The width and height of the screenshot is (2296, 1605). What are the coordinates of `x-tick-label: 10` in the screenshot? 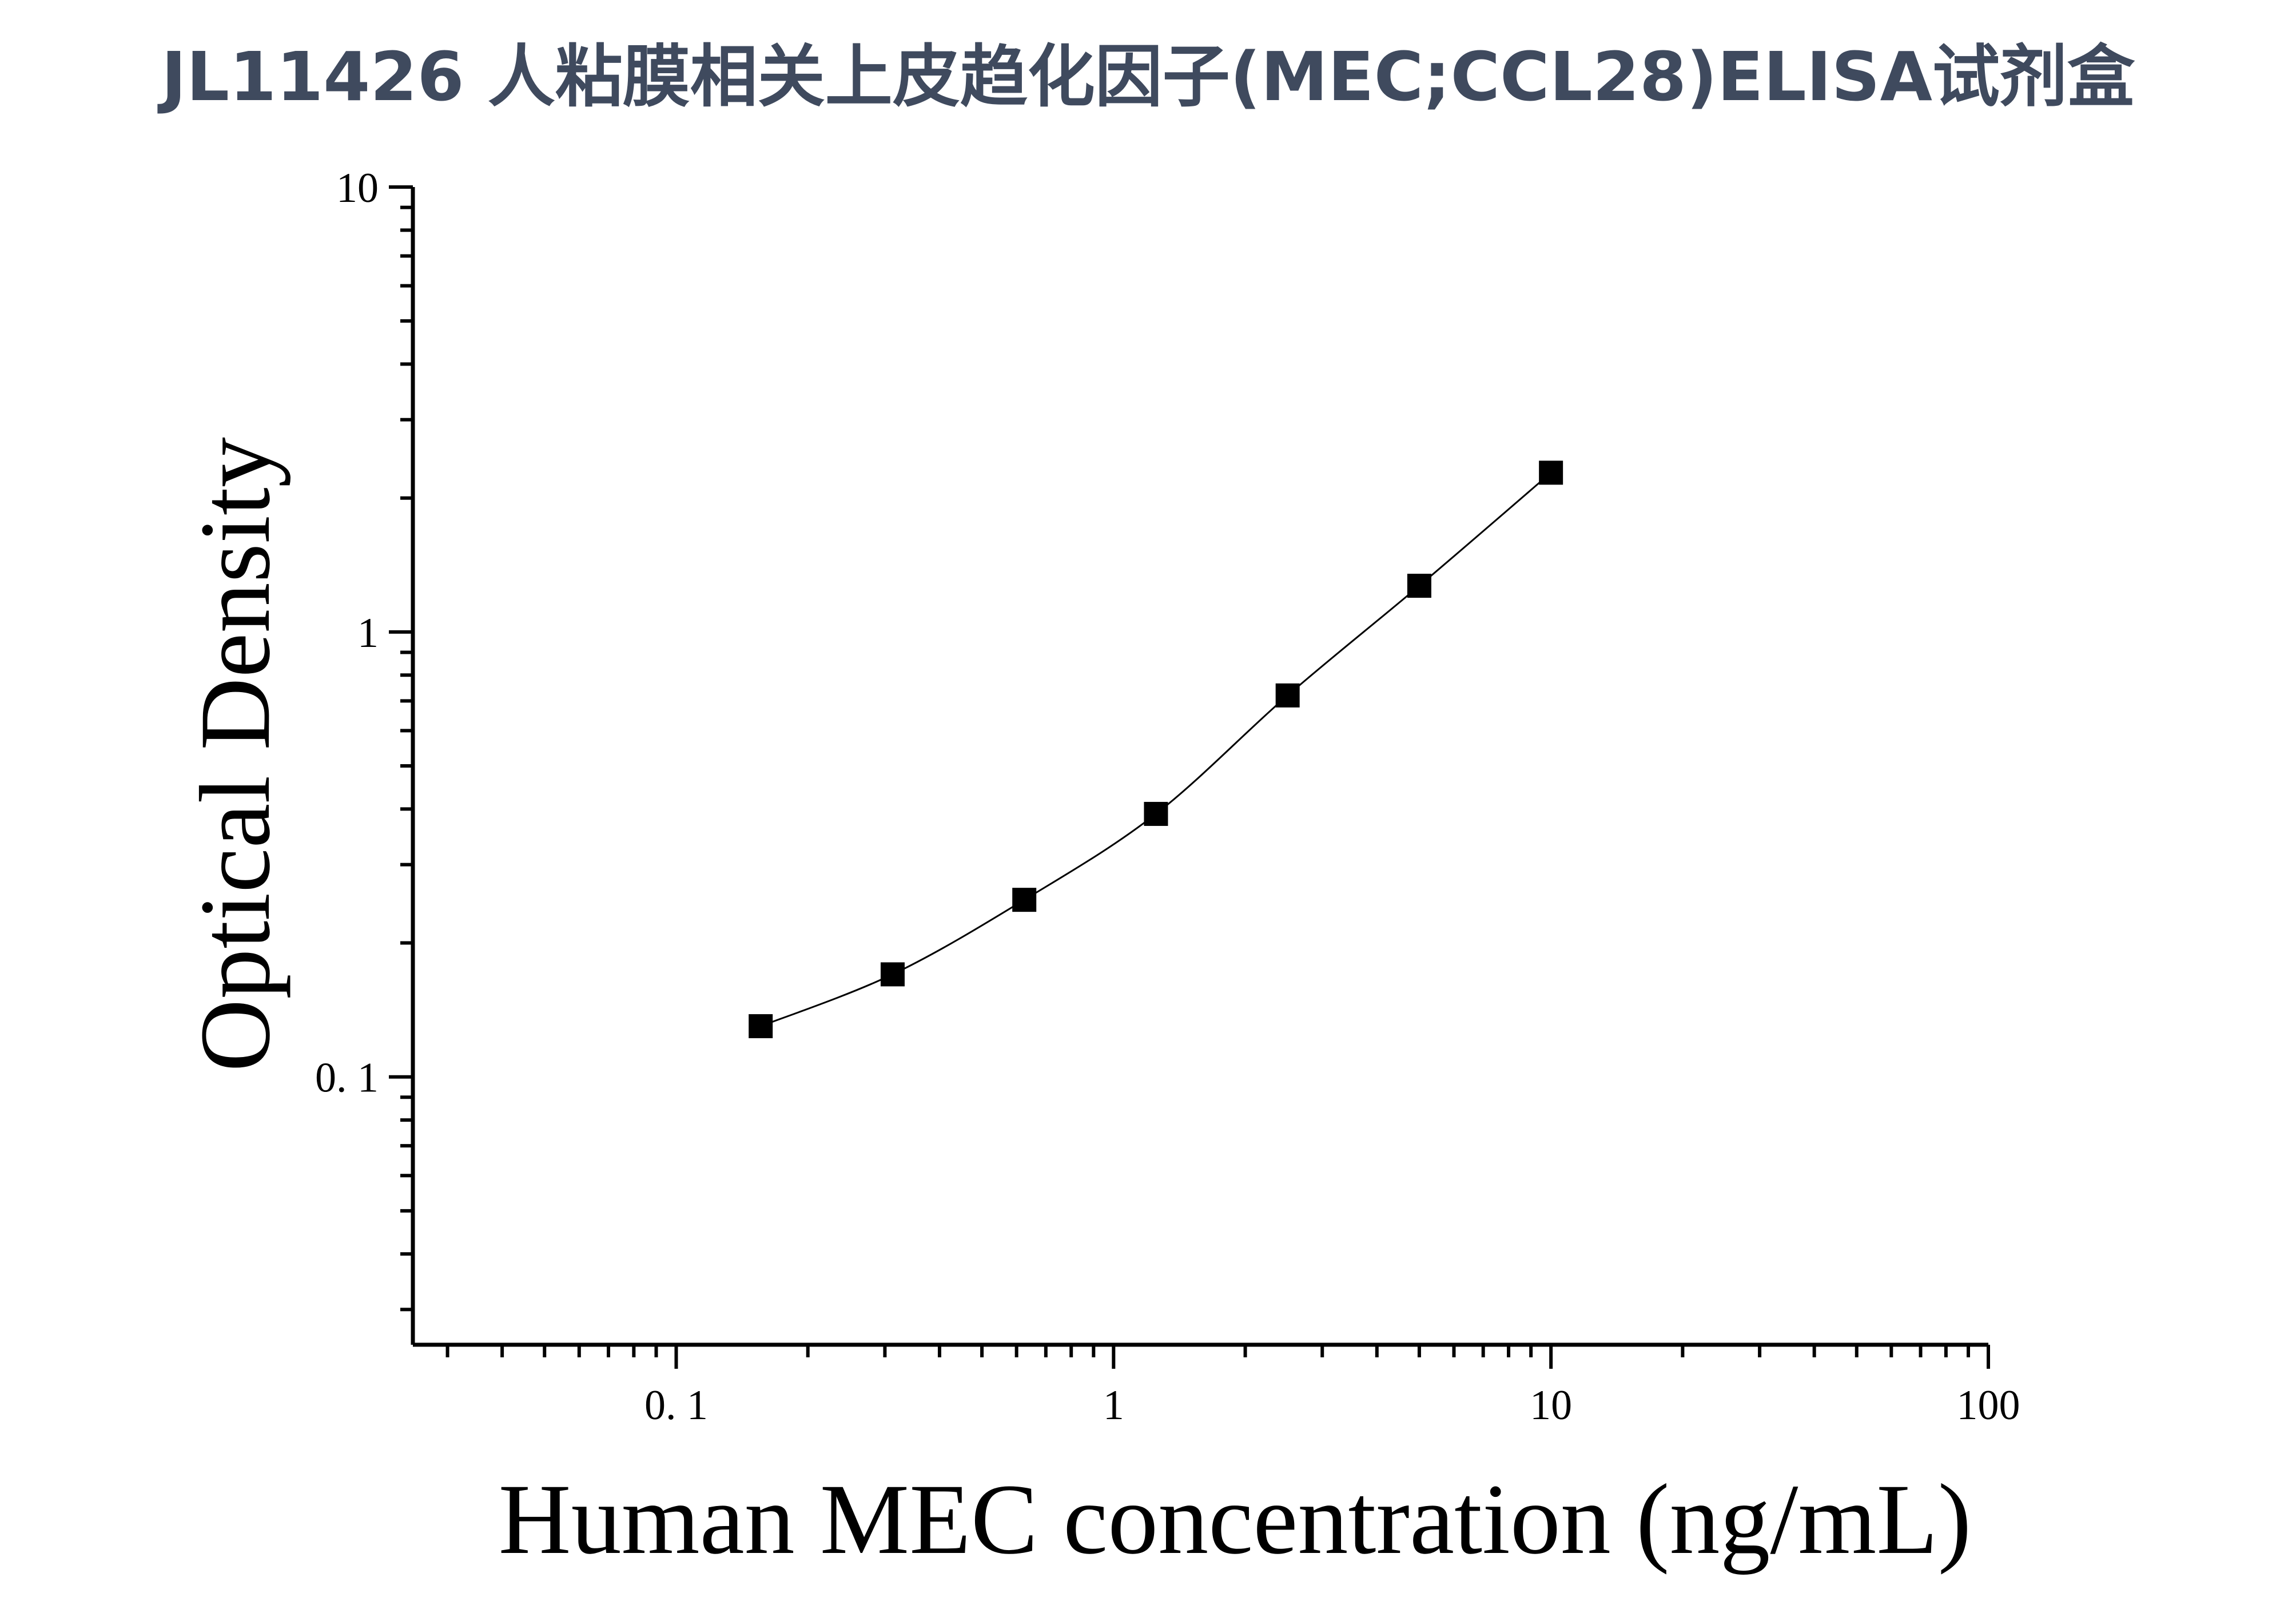 It's located at (1551, 1405).